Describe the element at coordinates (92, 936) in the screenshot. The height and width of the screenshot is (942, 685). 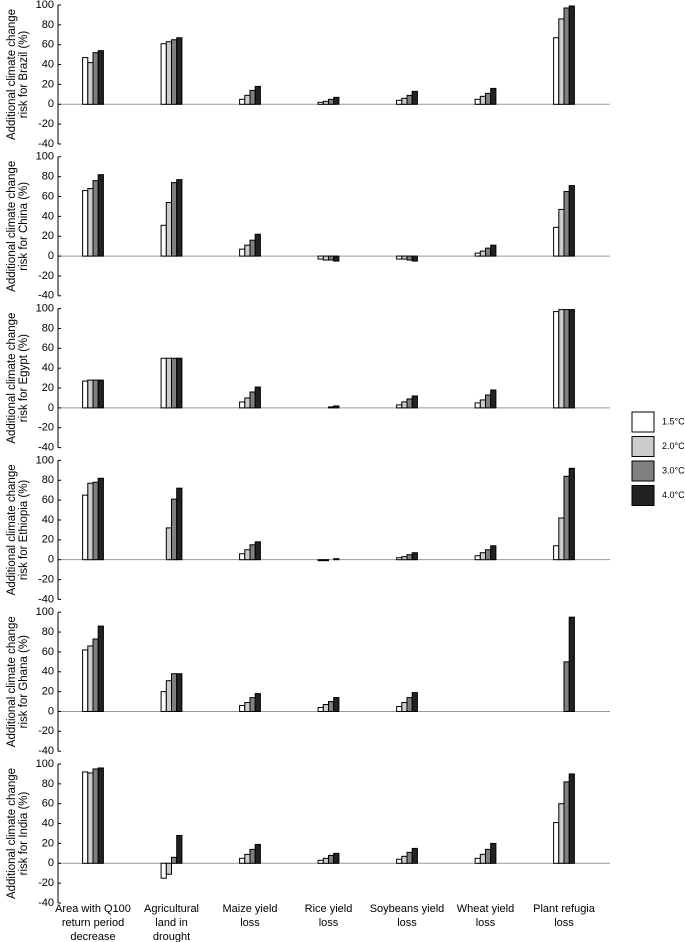
I see `x-tick-label: decrease` at that location.